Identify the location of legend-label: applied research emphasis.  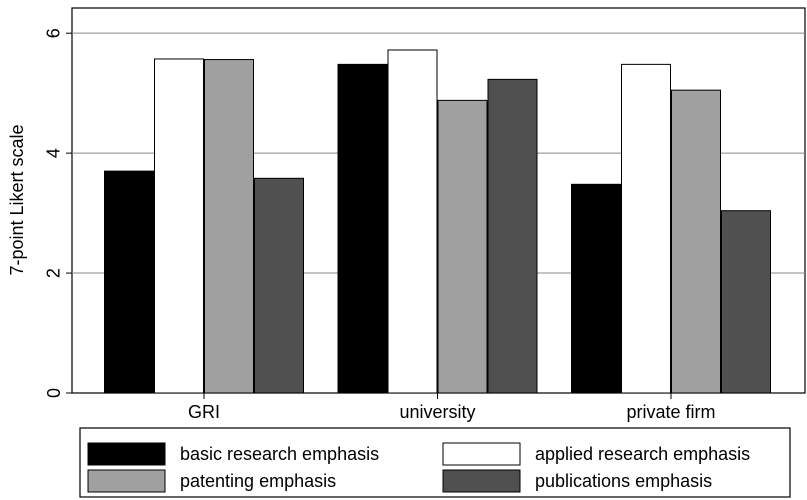
(642, 454).